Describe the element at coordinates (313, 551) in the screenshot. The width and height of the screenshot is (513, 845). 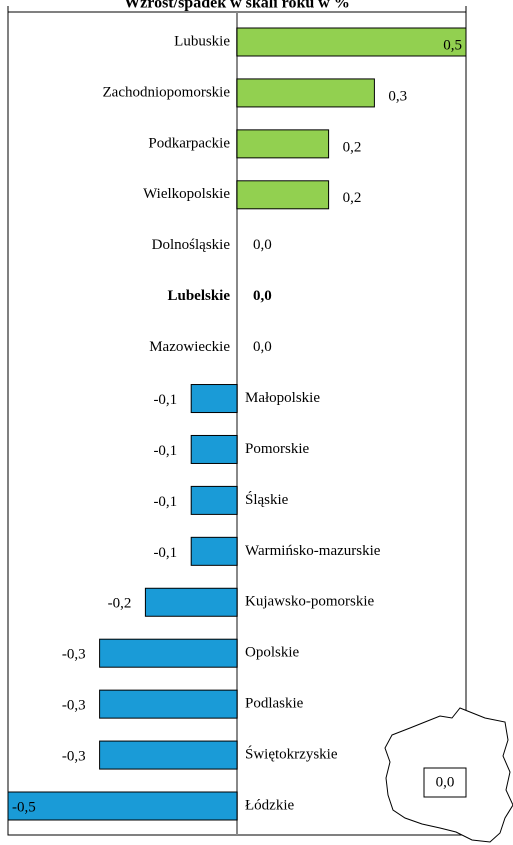
I see `category-label: Warmińsko-mazurskie` at that location.